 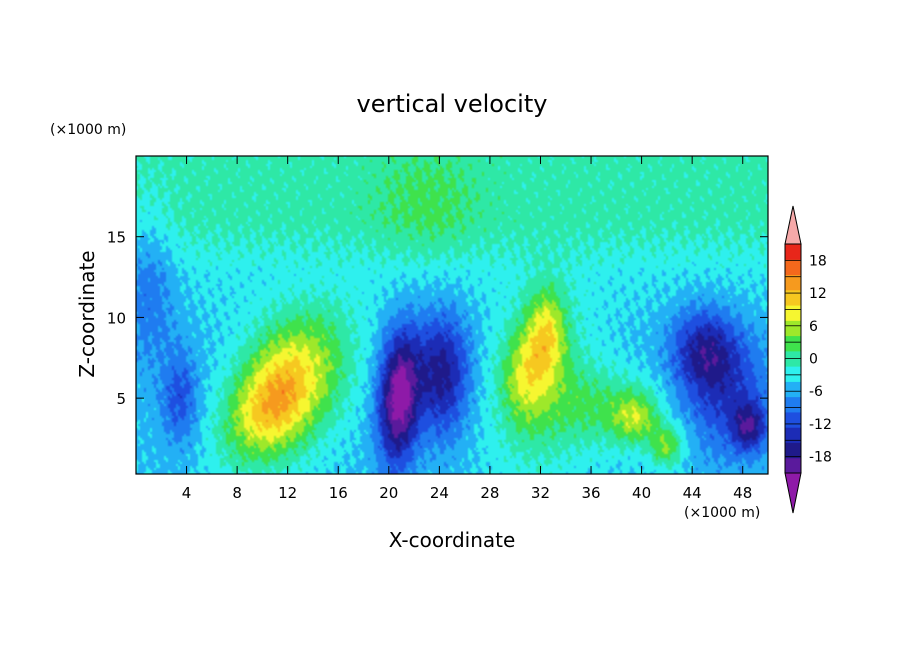 I want to click on x-axis-label: X-coordinate, so click(x=452, y=540).